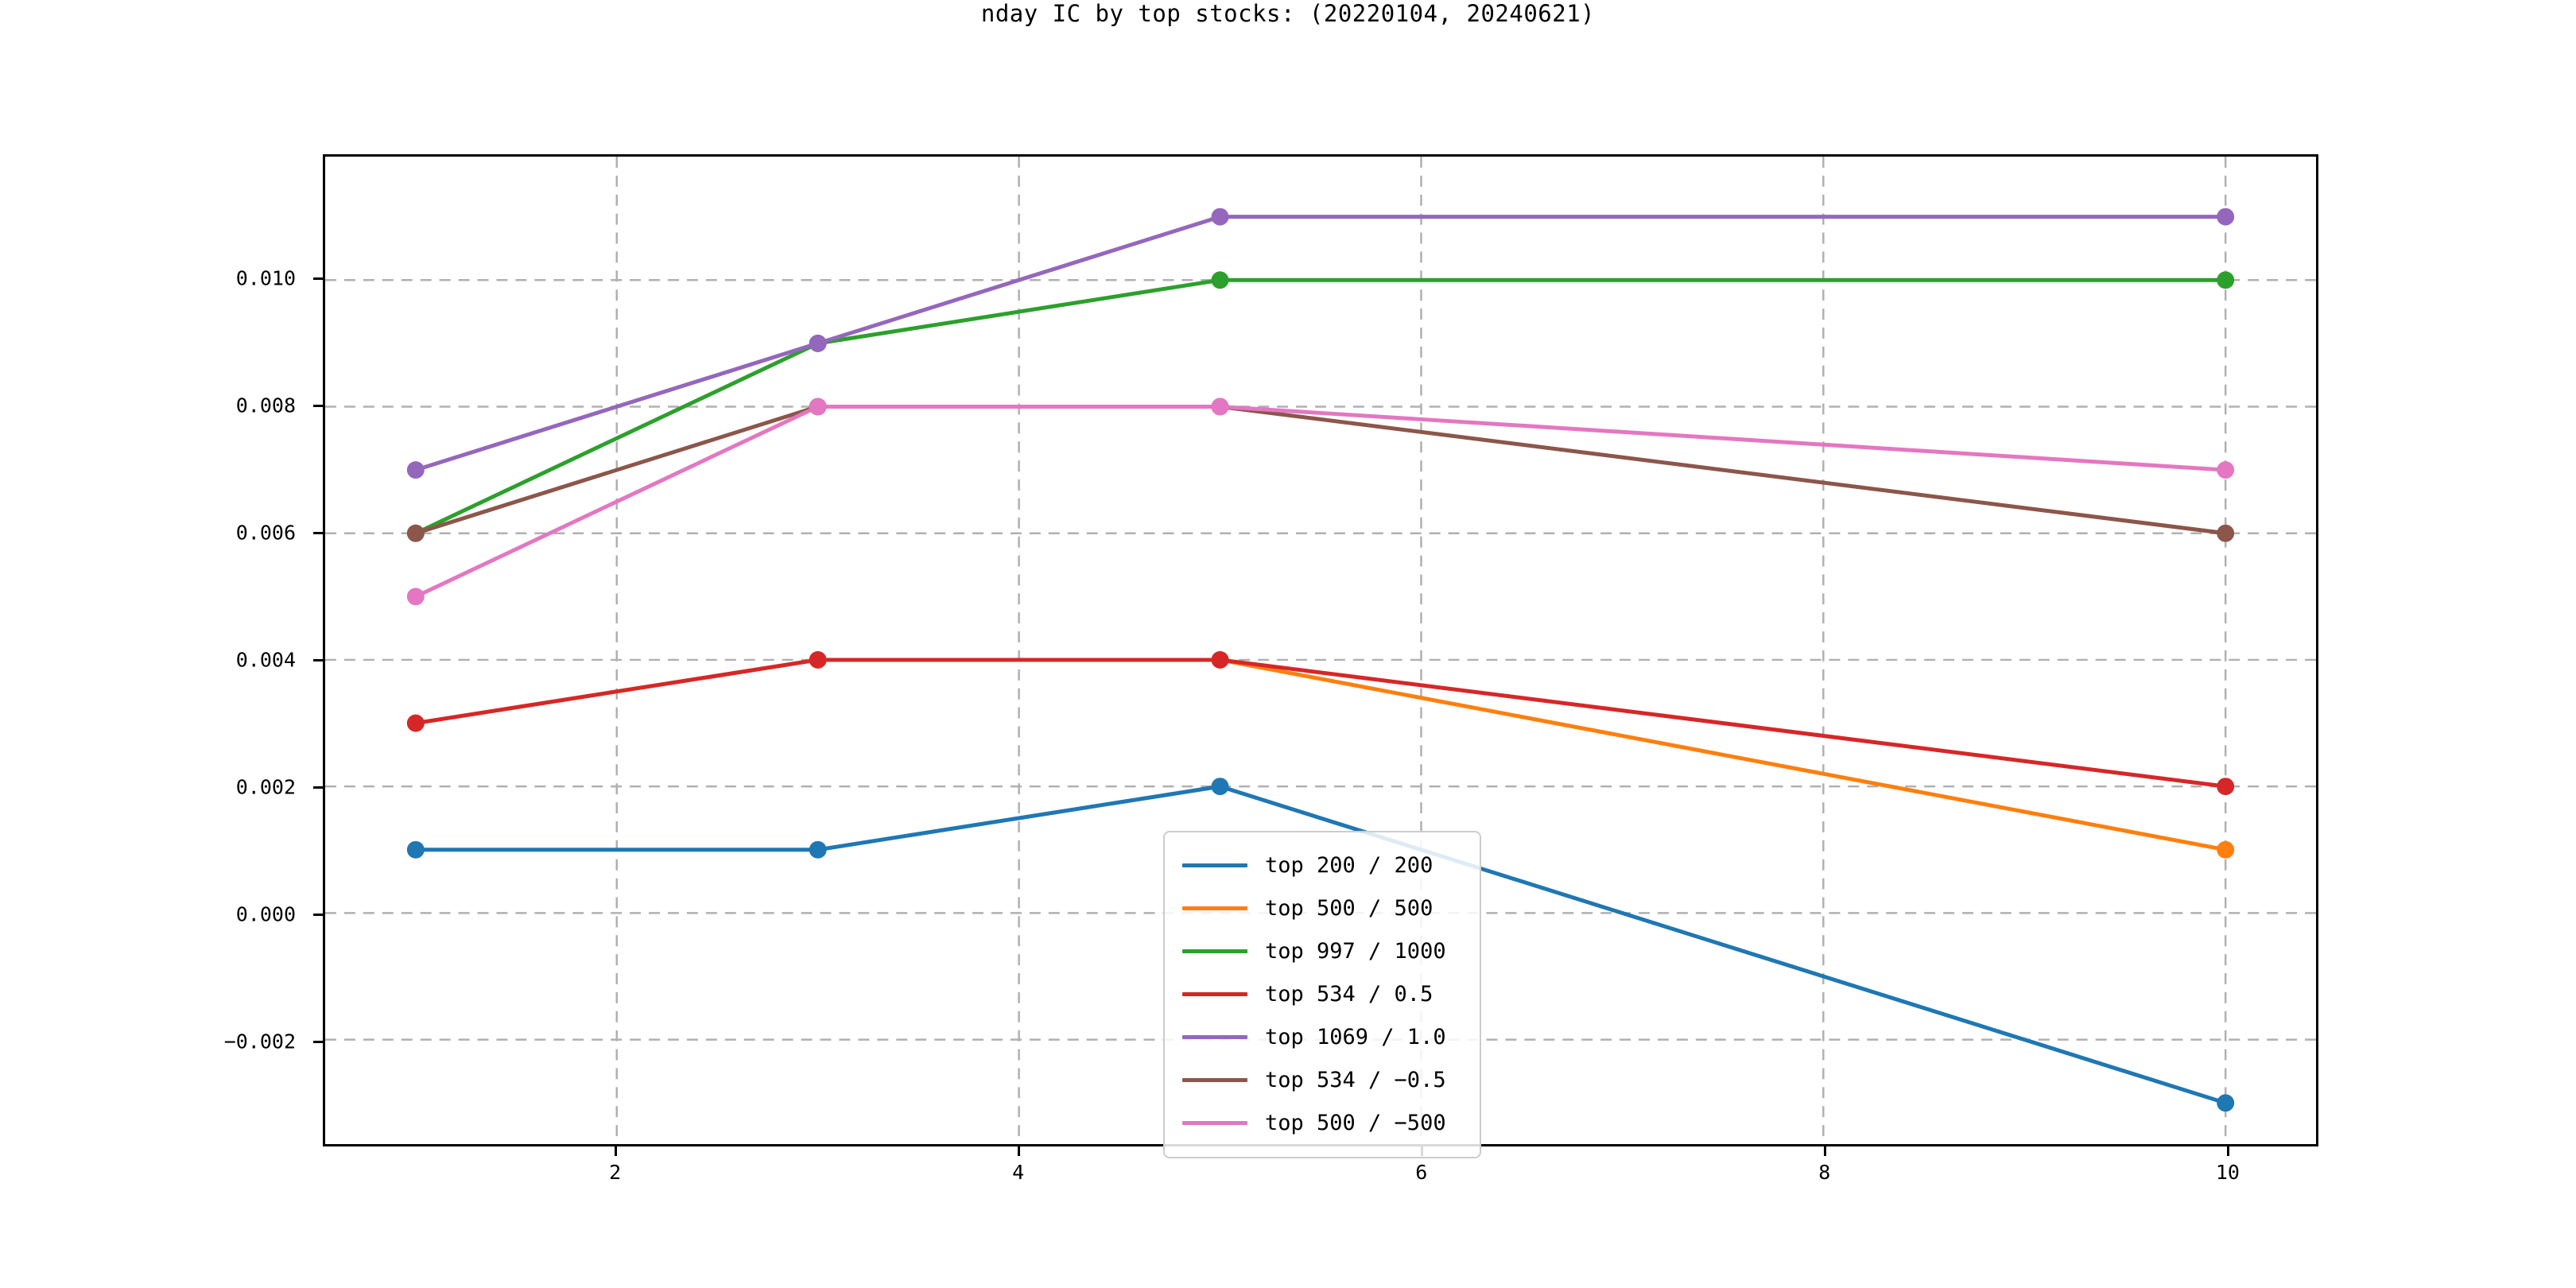 This screenshot has width=2576, height=1288. What do you see at coordinates (1018, 1172) in the screenshot?
I see `x-tick-label: 4` at bounding box center [1018, 1172].